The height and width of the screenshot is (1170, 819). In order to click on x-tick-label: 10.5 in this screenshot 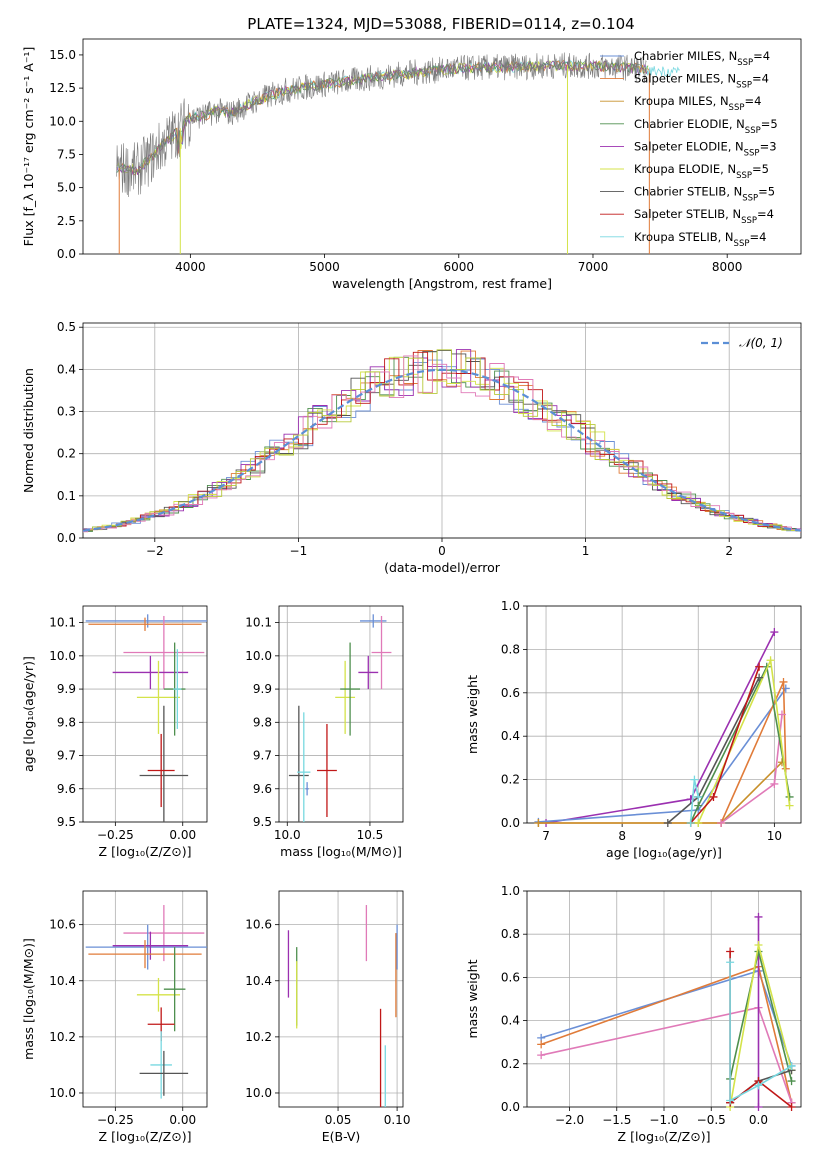, I will do `click(370, 835)`.